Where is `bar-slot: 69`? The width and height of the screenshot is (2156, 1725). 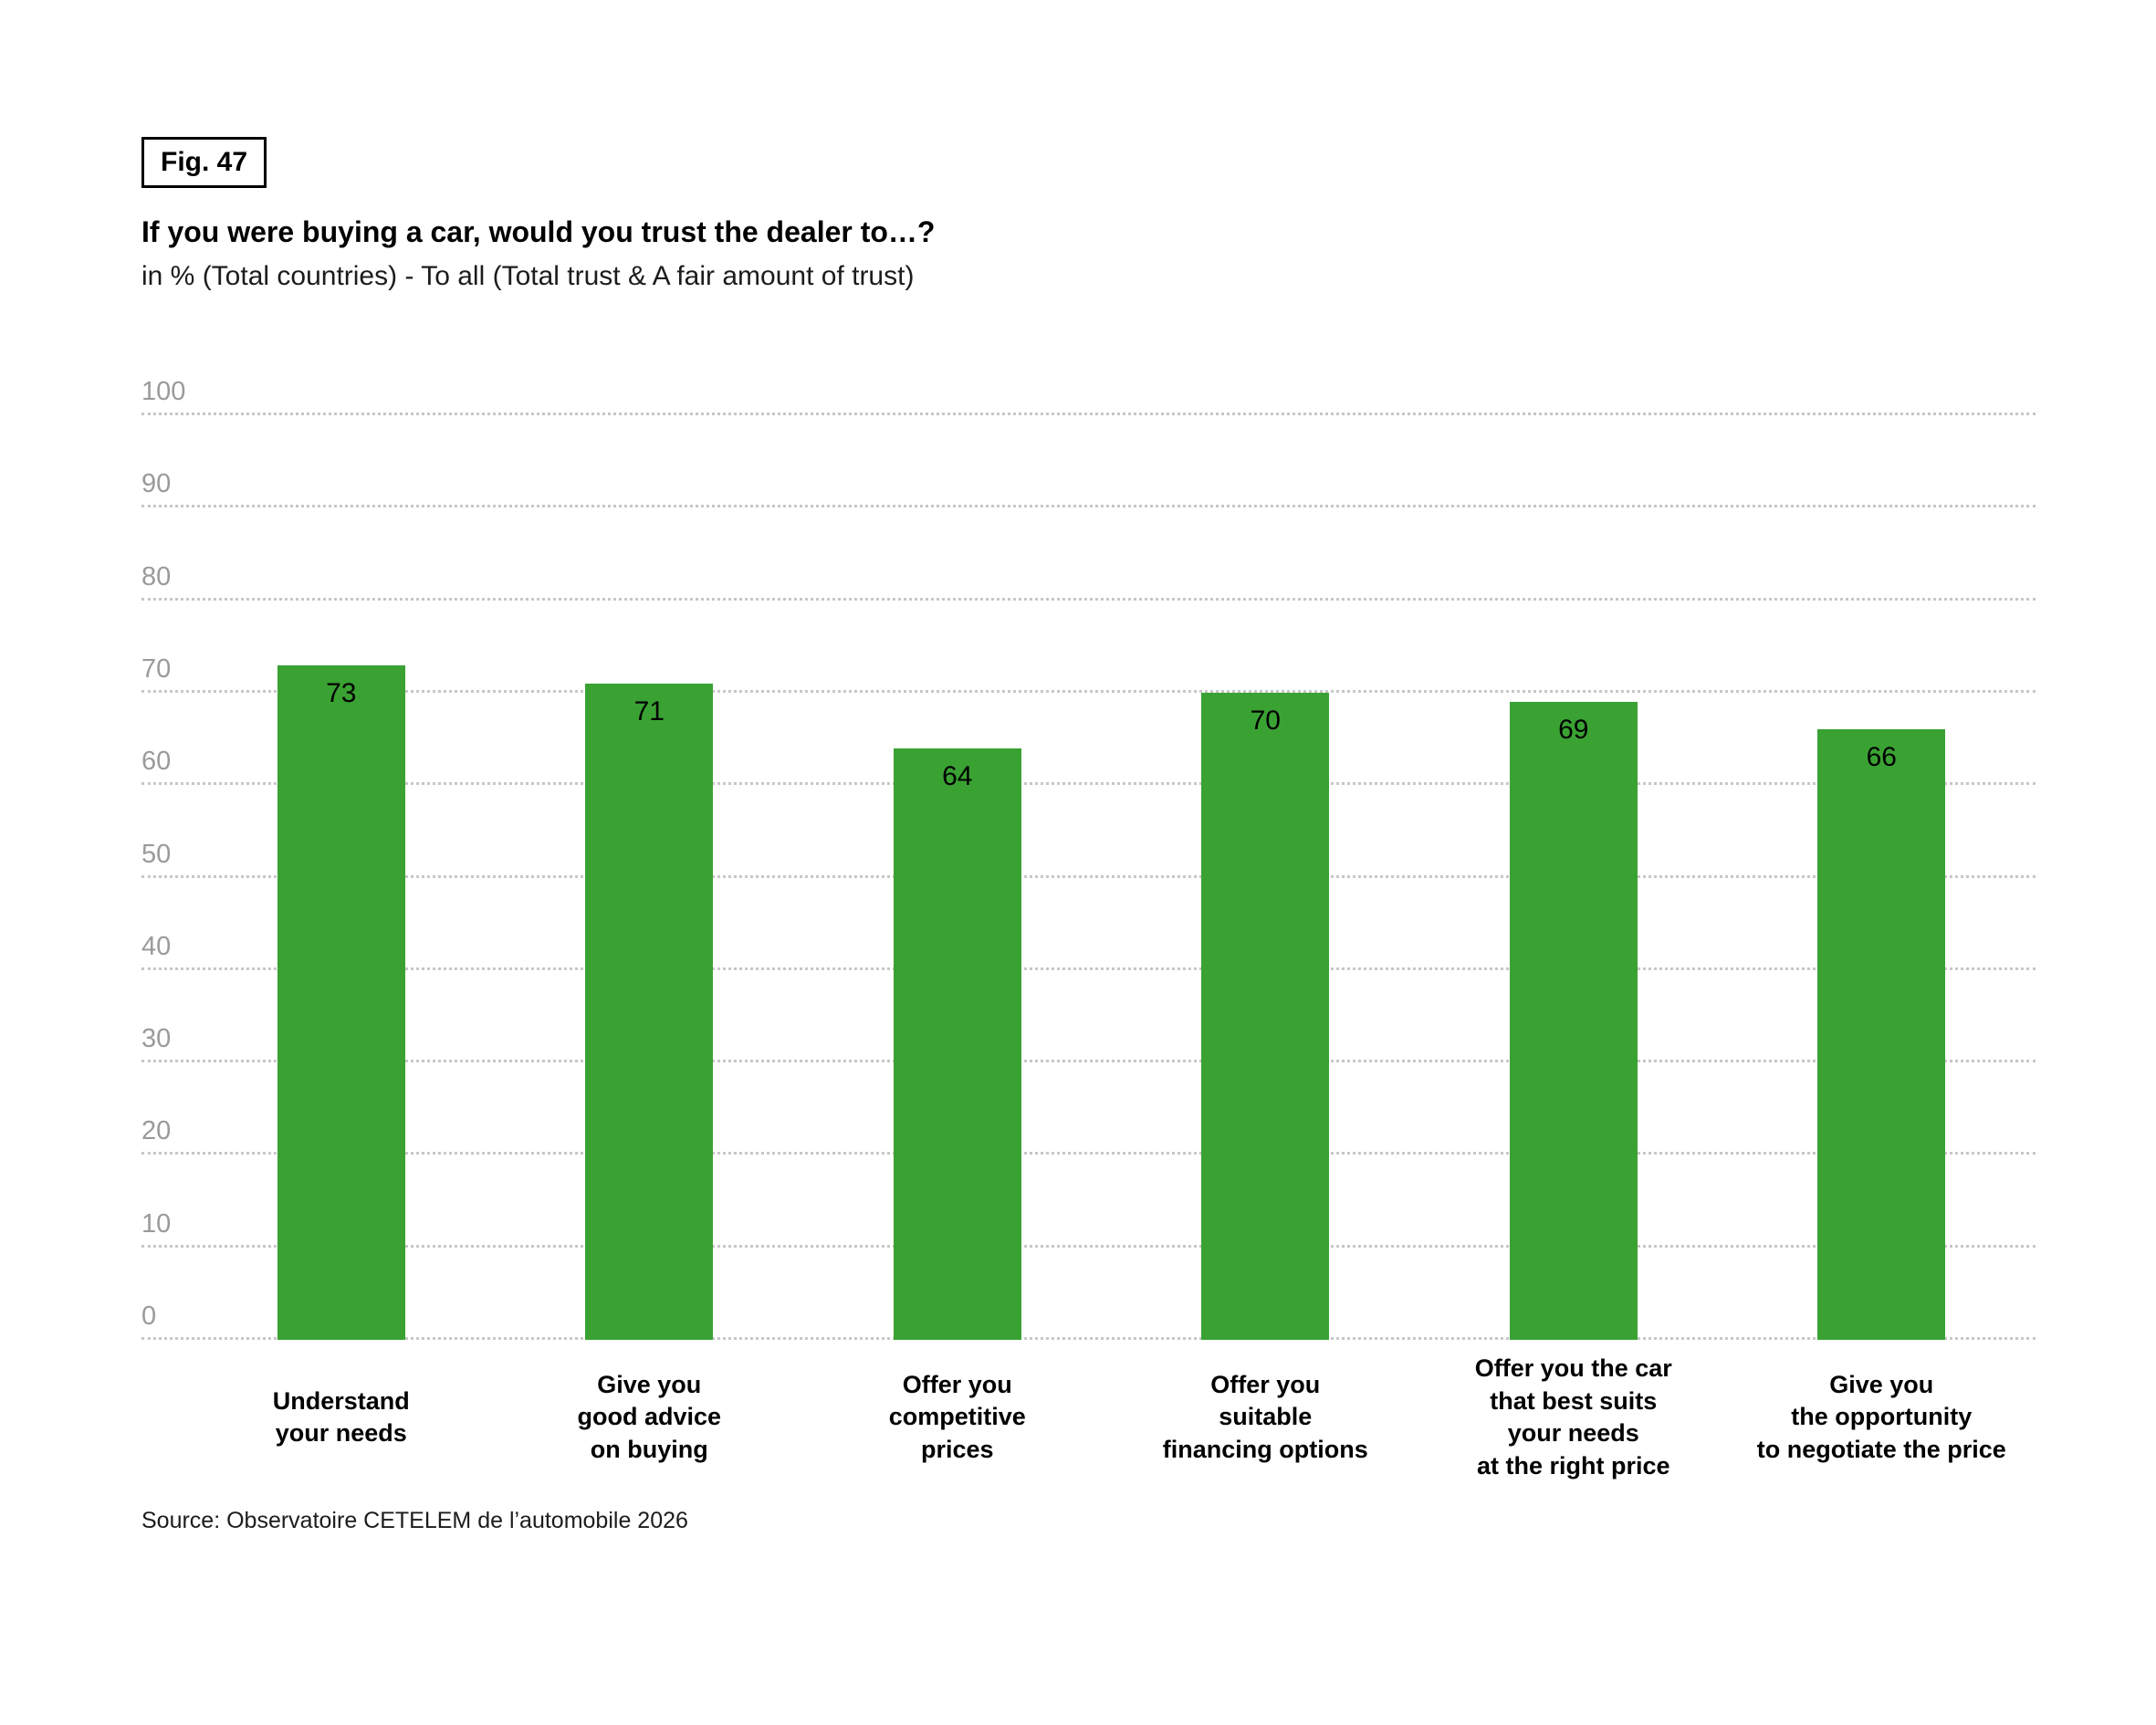 bar-slot: 69 is located at coordinates (1573, 877).